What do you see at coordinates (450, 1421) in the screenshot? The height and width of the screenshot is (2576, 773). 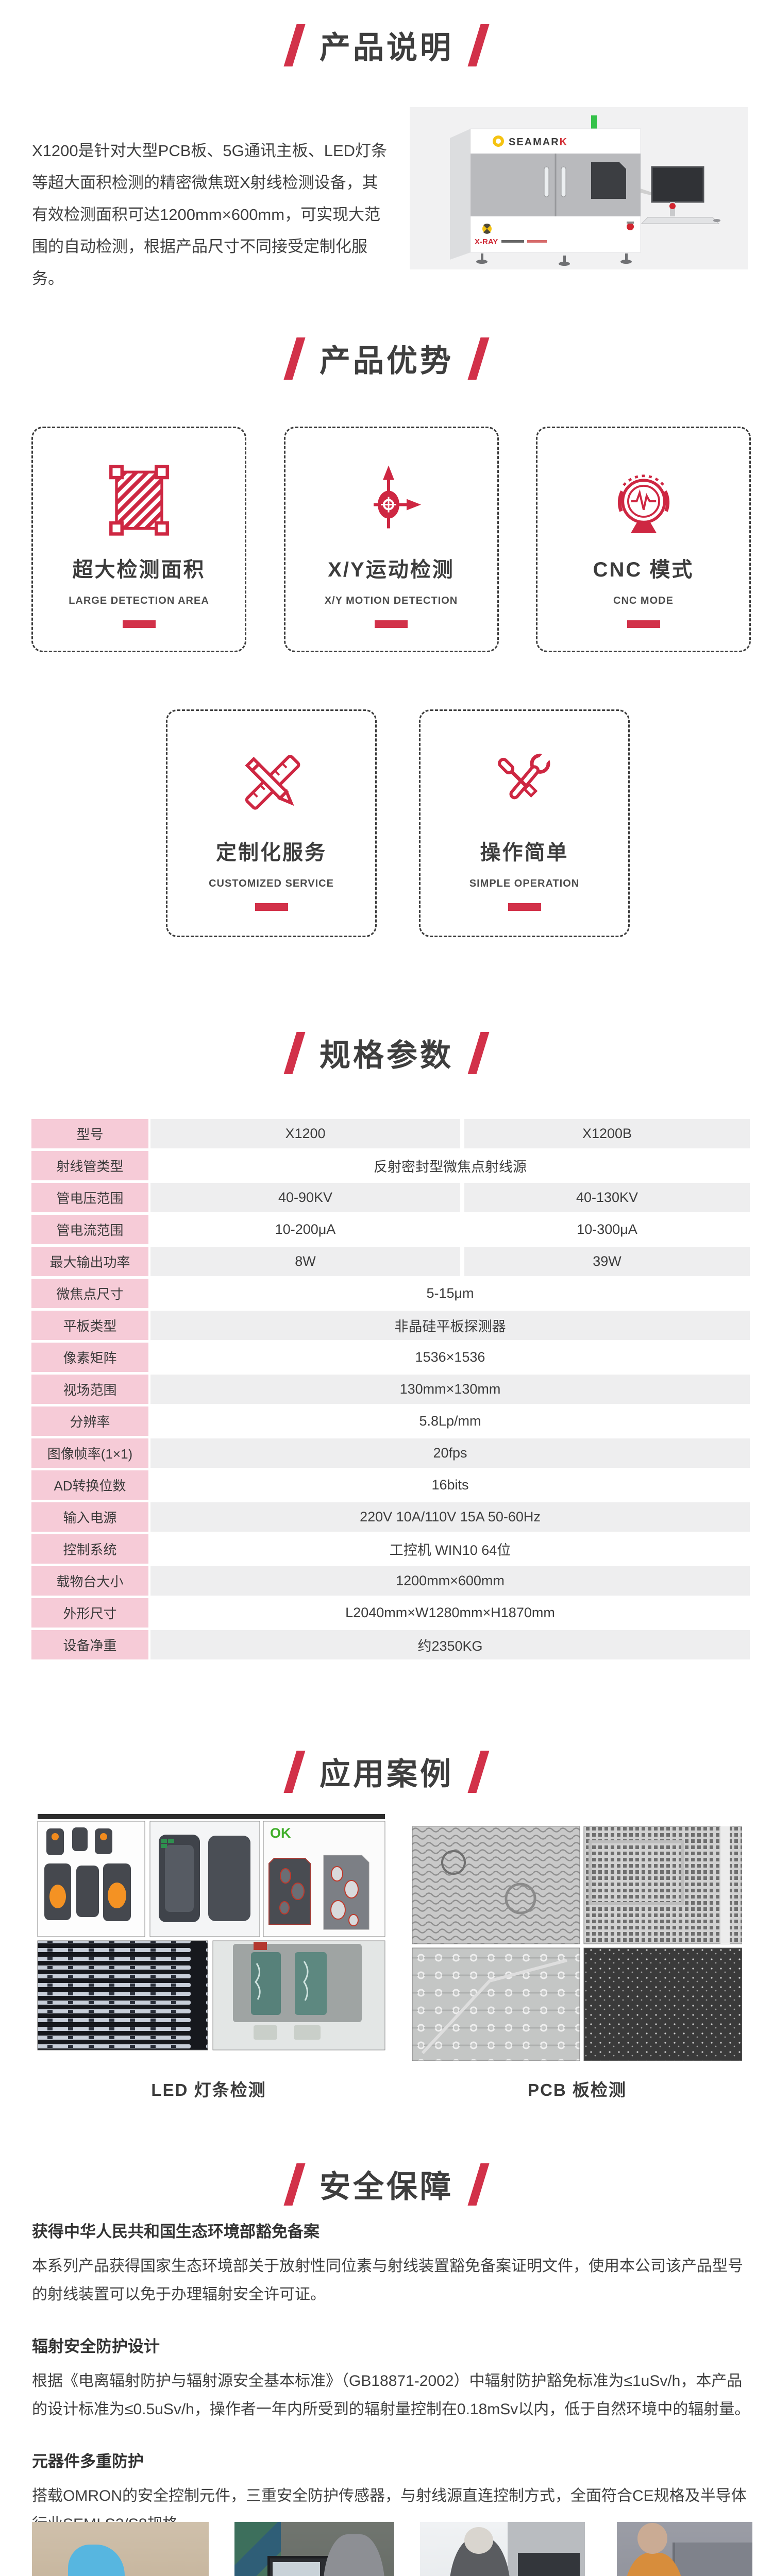 I see `spec-value-merged: 5.8Lp/mm` at bounding box center [450, 1421].